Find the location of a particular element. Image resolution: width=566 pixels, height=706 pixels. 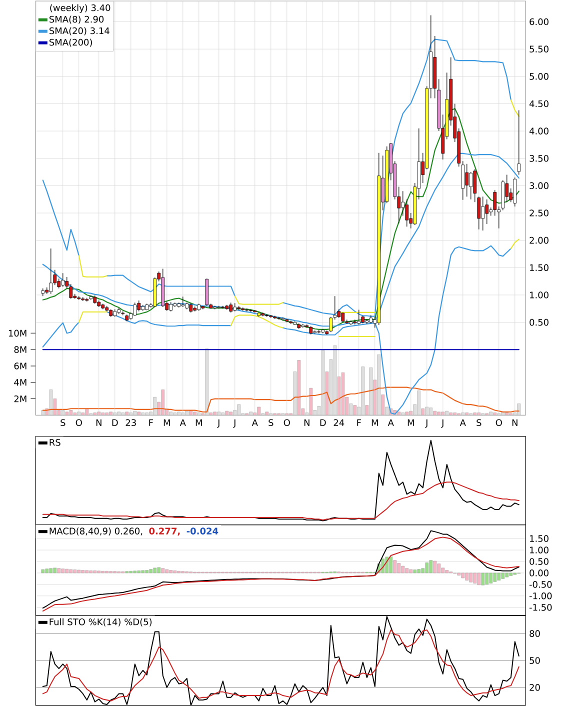

y2-tick-label: 8M is located at coordinates (20, 349).